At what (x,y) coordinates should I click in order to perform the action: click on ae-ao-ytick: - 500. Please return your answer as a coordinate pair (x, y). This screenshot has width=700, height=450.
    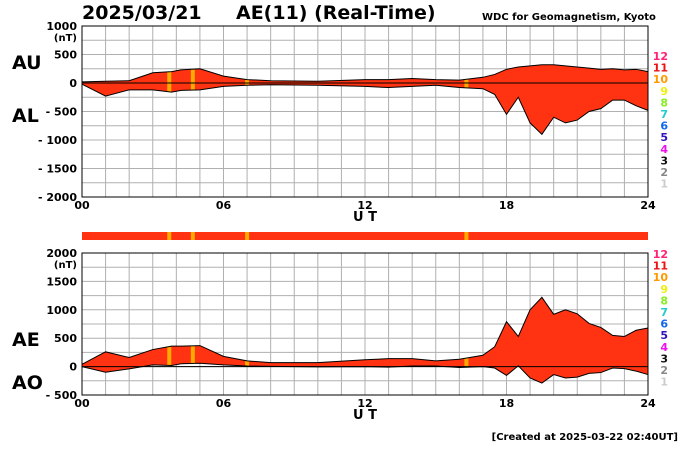
    Looking at the image, I should click on (62, 395).